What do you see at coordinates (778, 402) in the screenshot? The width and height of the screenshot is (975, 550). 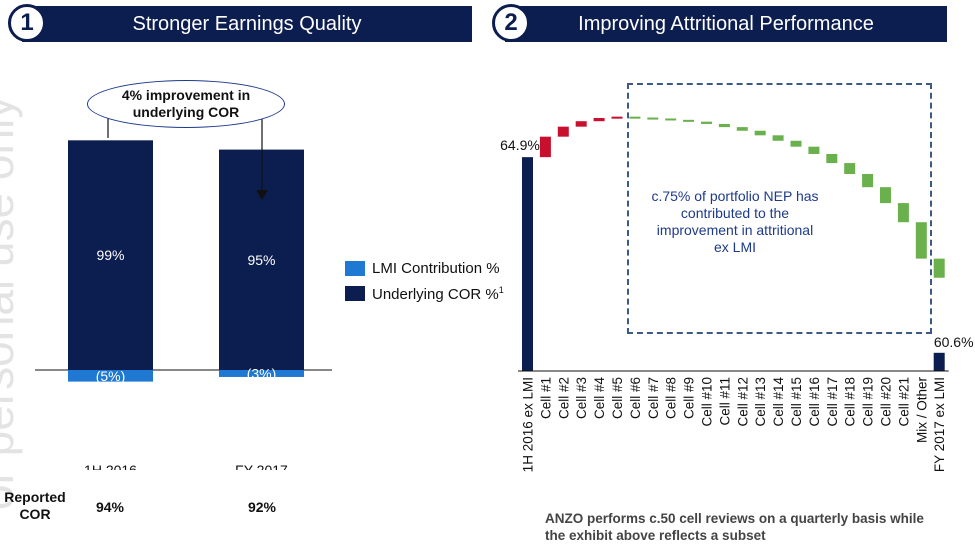 I see `waterfall-category-label-14: Cell #14` at bounding box center [778, 402].